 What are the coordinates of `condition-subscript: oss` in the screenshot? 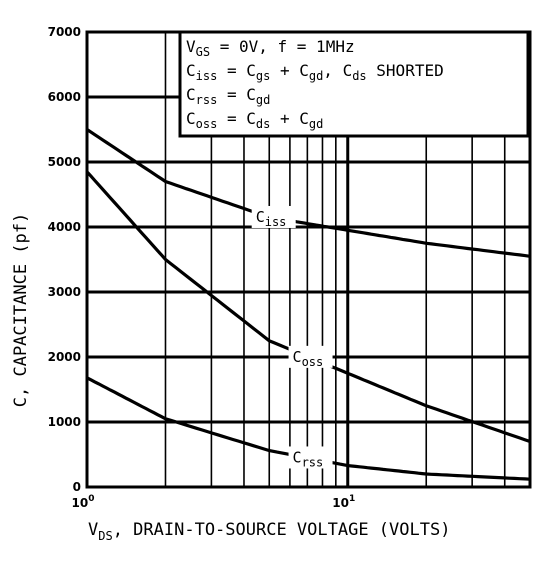 It's located at (207, 124).